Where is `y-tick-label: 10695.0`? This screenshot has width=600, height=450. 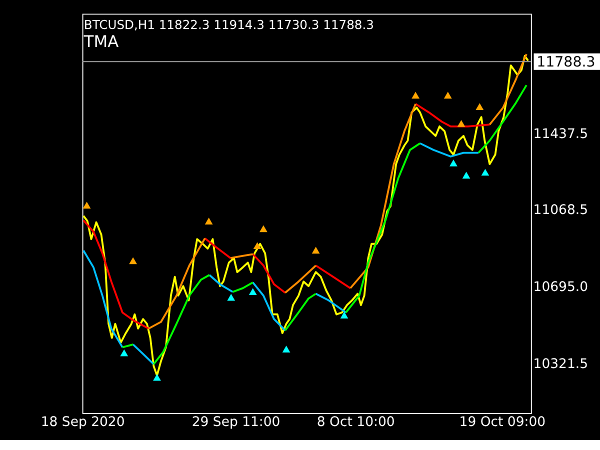
y-tick-label: 10695.0 is located at coordinates (560, 288).